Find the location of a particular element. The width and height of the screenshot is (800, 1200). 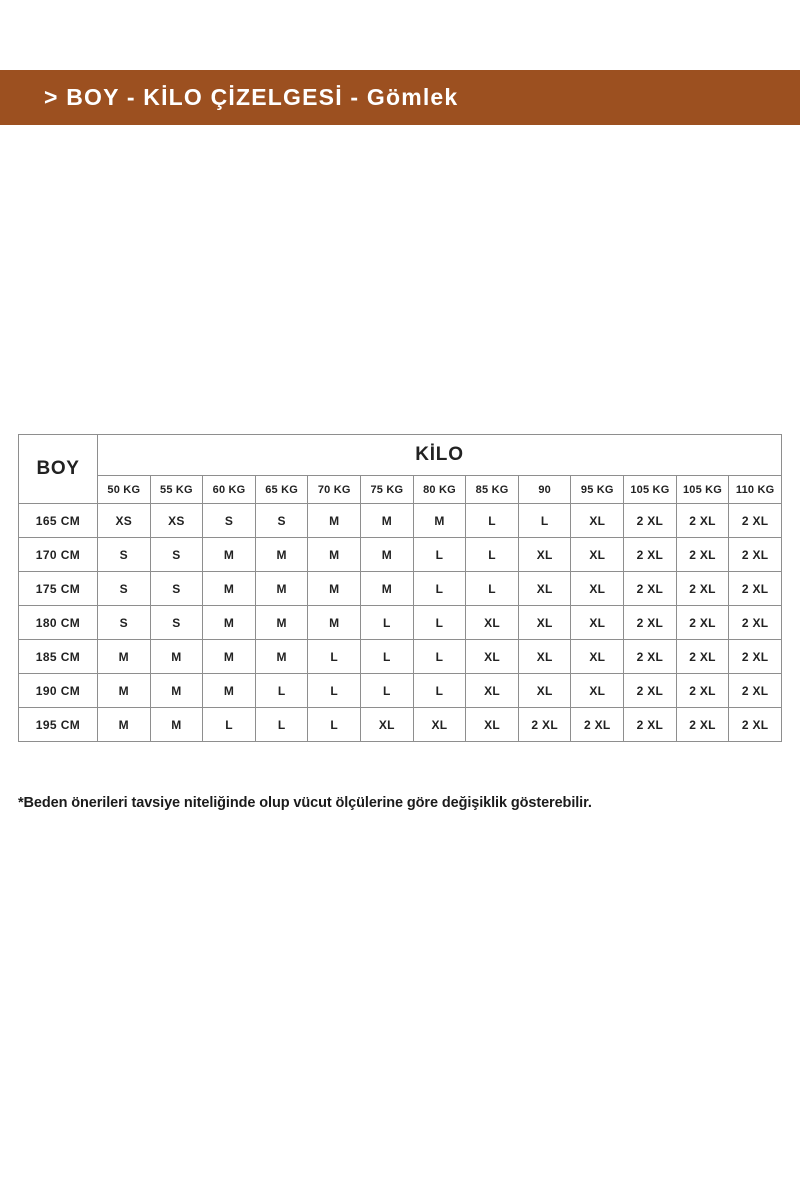

page-title: > BOY - KİLO ÇİZELGESİ - Gömlek is located at coordinates (251, 97).